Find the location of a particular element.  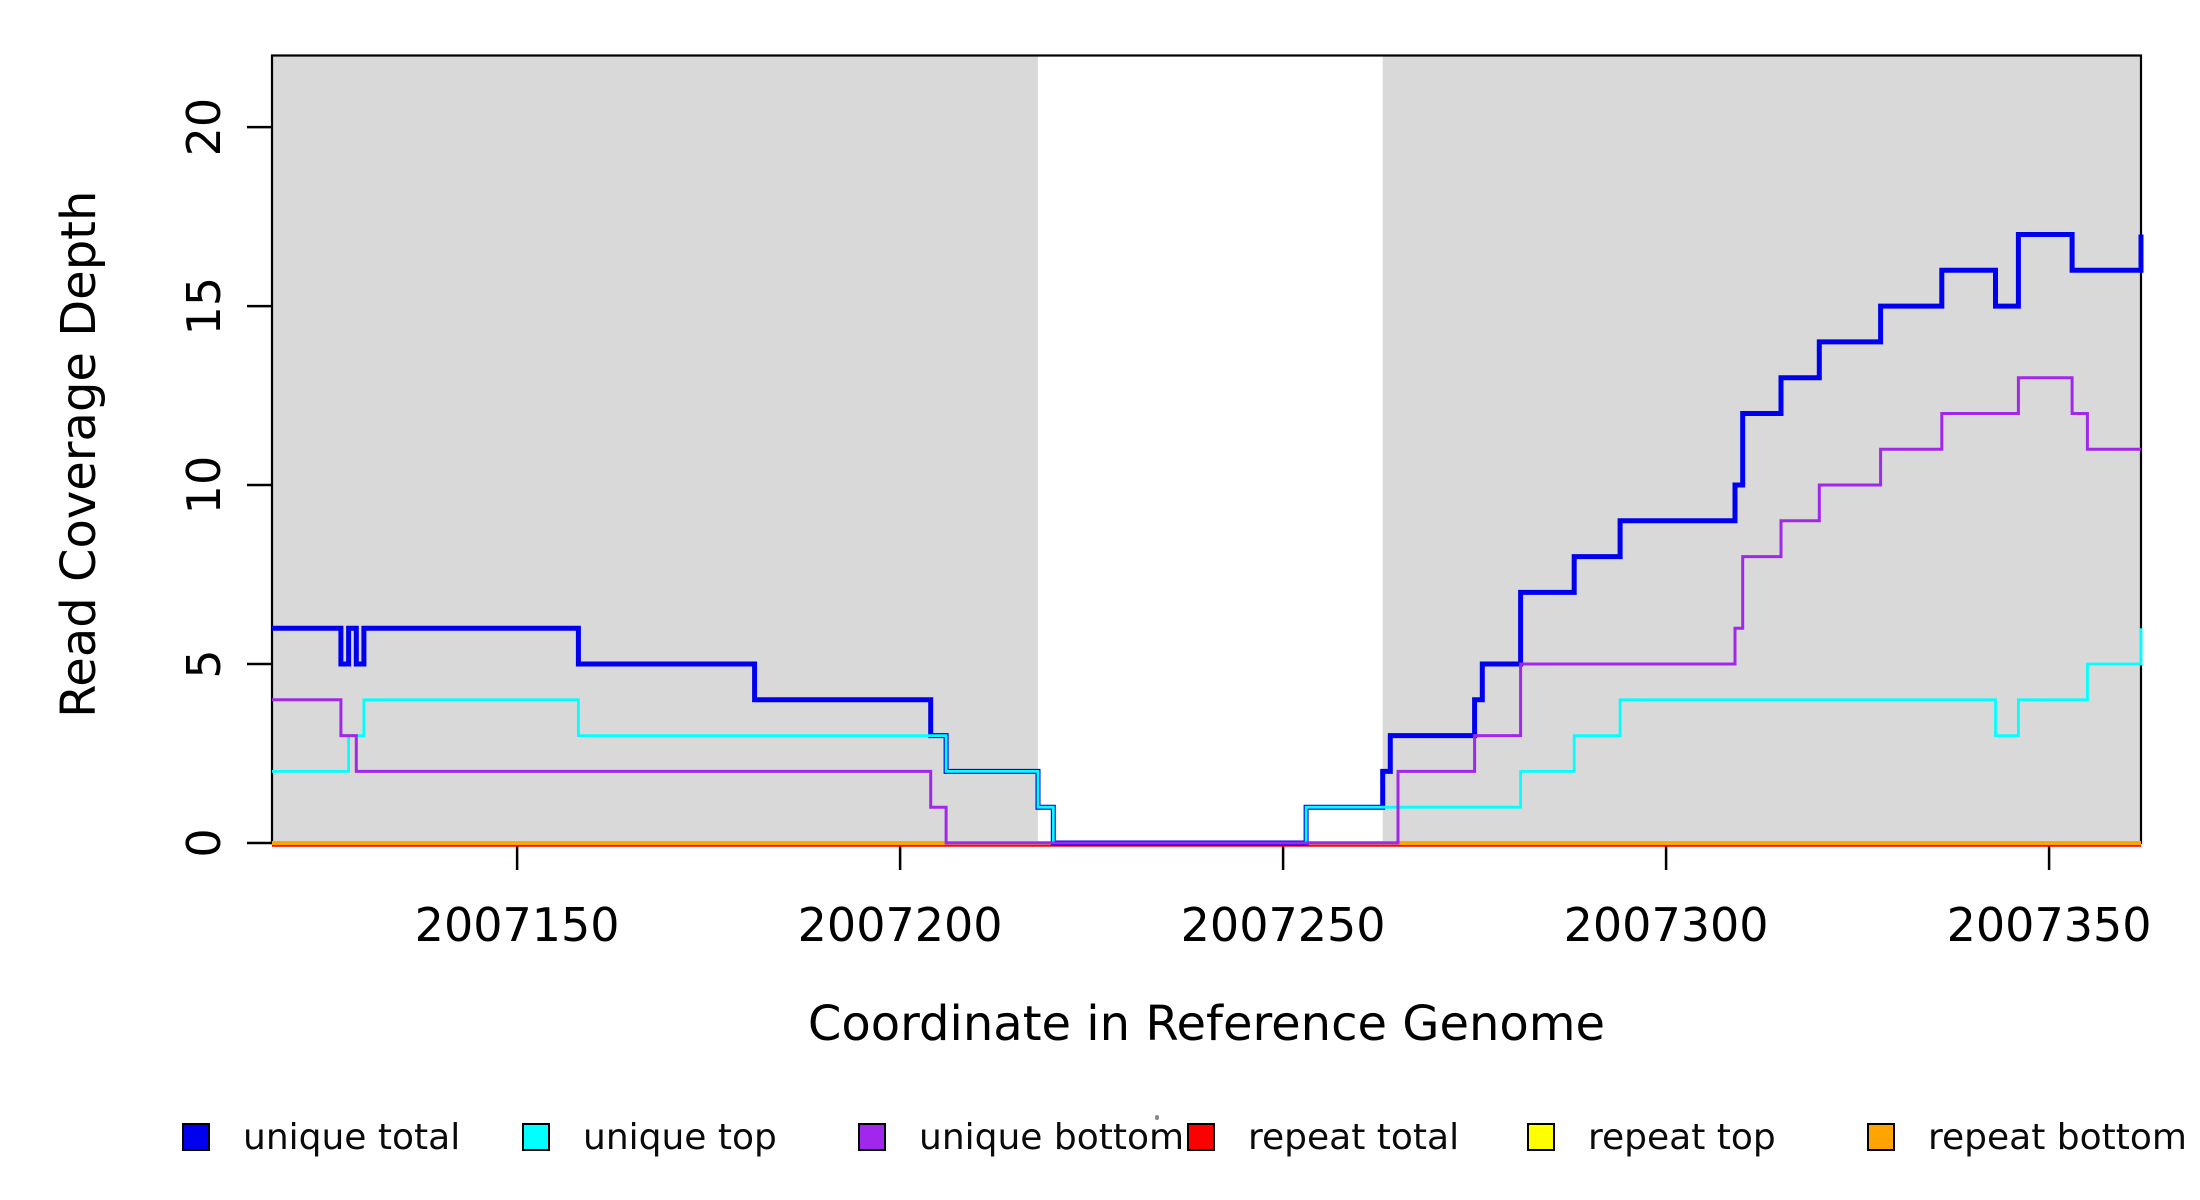

legend-item-unique-total: unique total is located at coordinates (321, 1137).